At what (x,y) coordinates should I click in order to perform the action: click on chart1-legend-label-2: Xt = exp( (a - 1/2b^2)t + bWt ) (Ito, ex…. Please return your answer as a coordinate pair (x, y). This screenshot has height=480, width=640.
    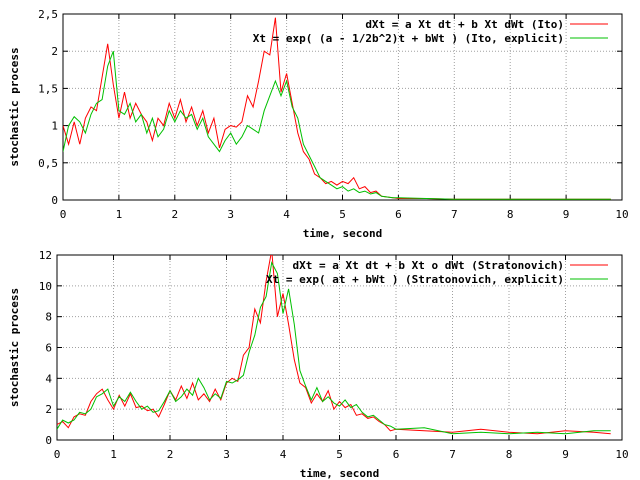
    Looking at the image, I should click on (408, 38).